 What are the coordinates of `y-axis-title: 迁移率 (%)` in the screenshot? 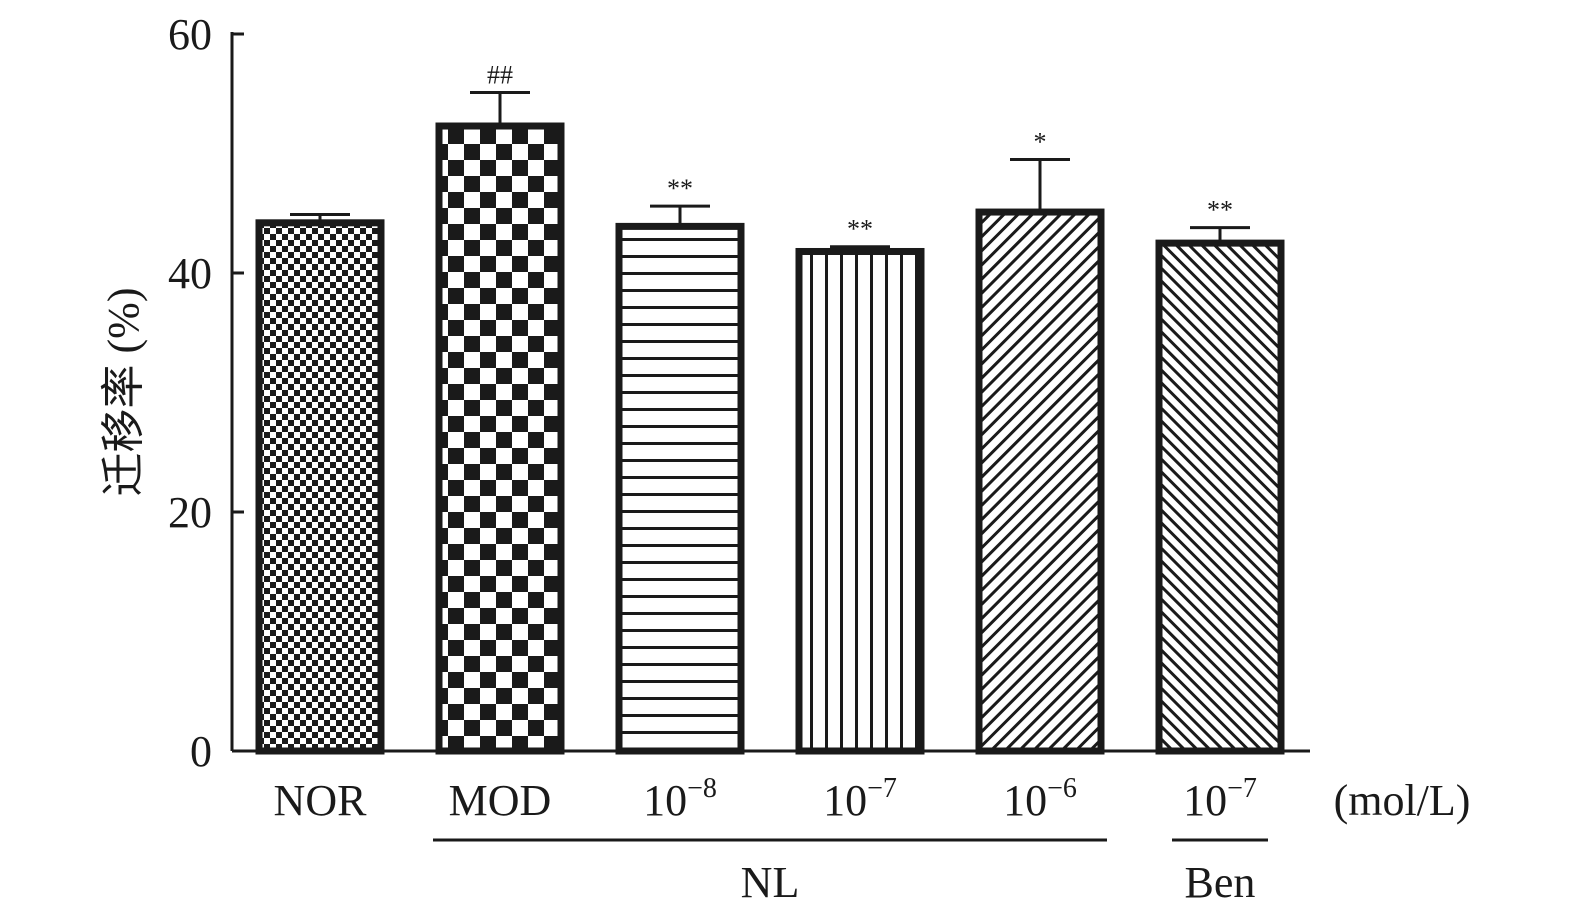 It's located at (123, 392).